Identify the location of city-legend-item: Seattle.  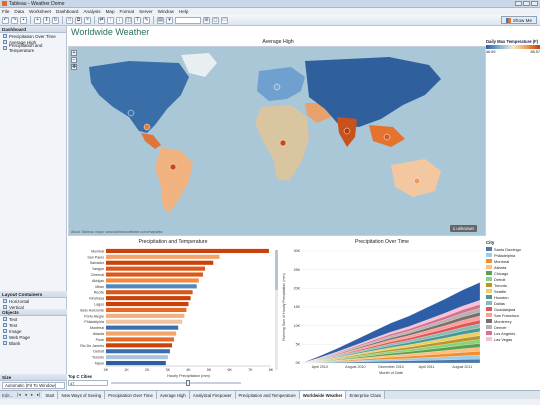
(513, 291).